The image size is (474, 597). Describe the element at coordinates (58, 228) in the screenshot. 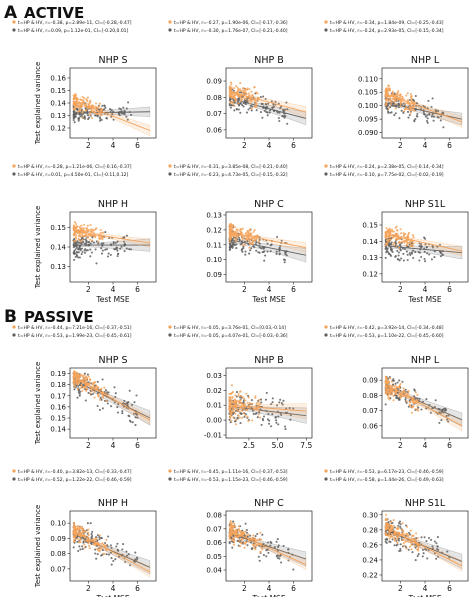

I see `y-tick-label: 0.15` at that location.